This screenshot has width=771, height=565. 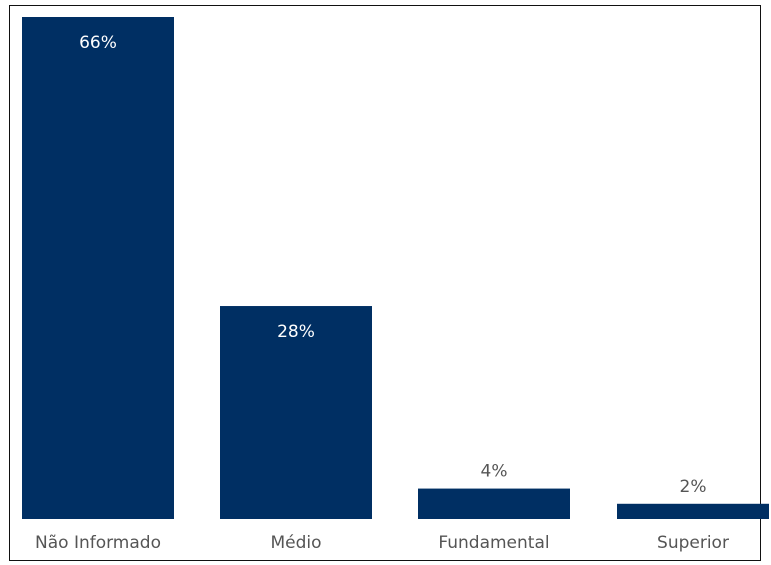 What do you see at coordinates (98, 43) in the screenshot?
I see `bar-value-label-1: 66%` at bounding box center [98, 43].